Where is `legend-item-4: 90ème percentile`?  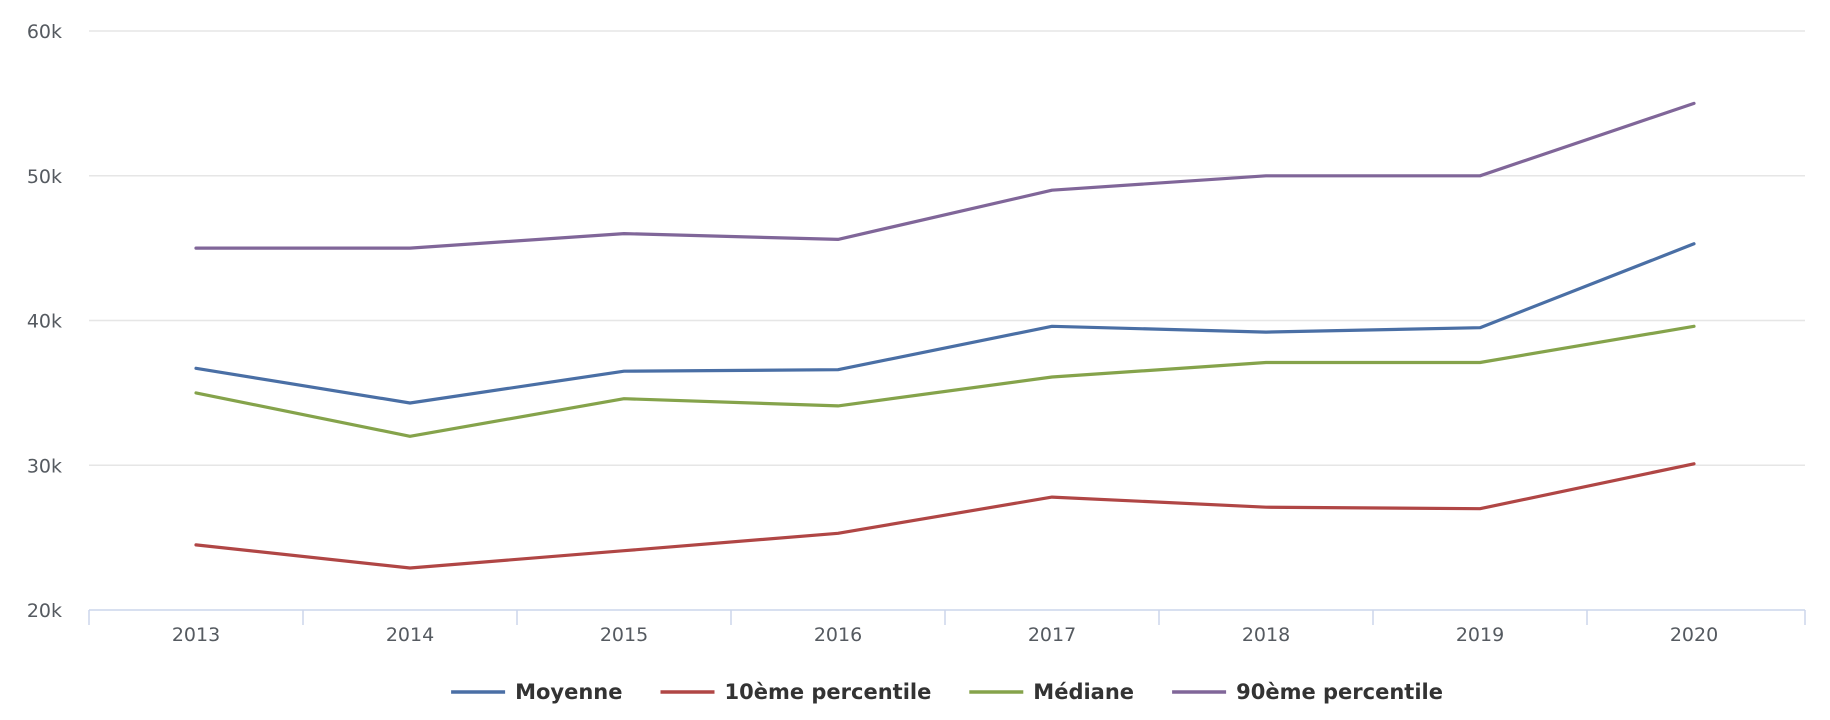
legend-item-4: 90ème percentile is located at coordinates (1307, 692).